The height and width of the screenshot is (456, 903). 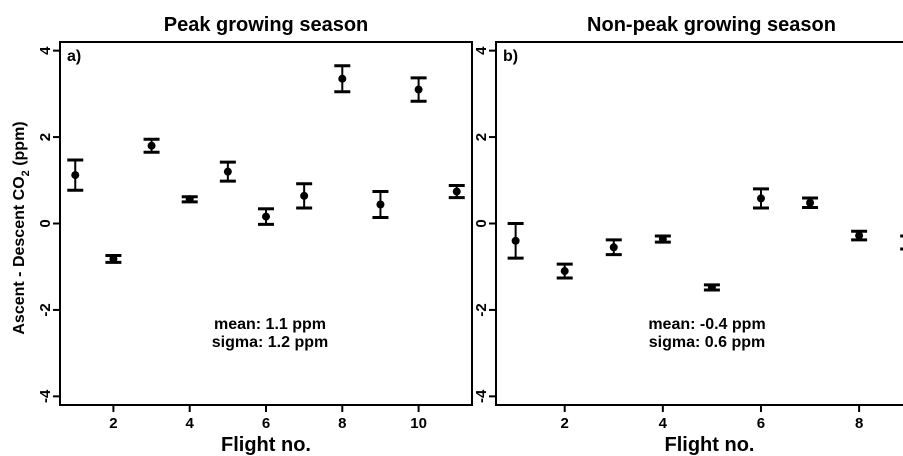 I want to click on y-axis-label-subscript: 2, so click(x=26, y=173).